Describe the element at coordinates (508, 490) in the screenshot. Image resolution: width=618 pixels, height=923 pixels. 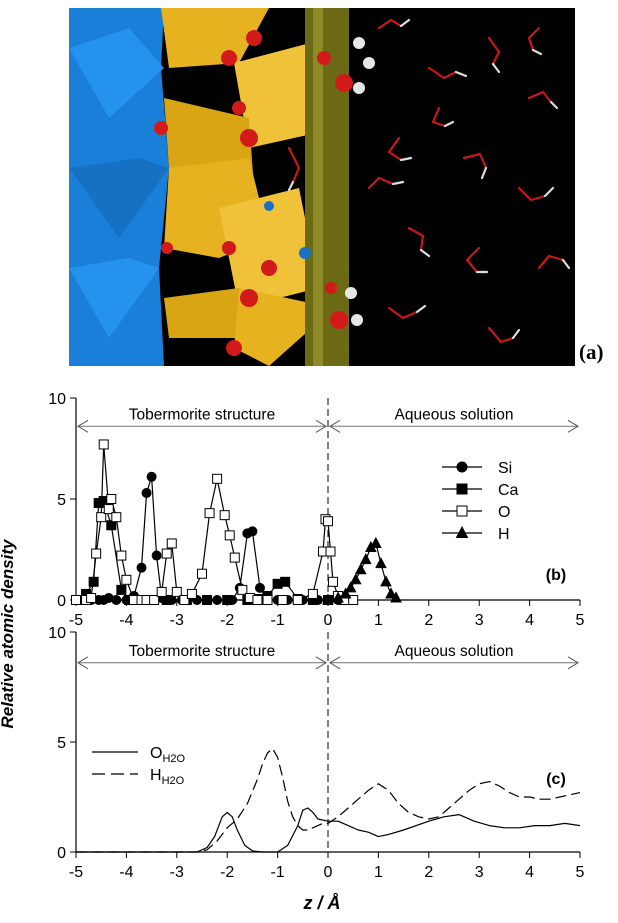
I see `legend-label: Ca` at that location.